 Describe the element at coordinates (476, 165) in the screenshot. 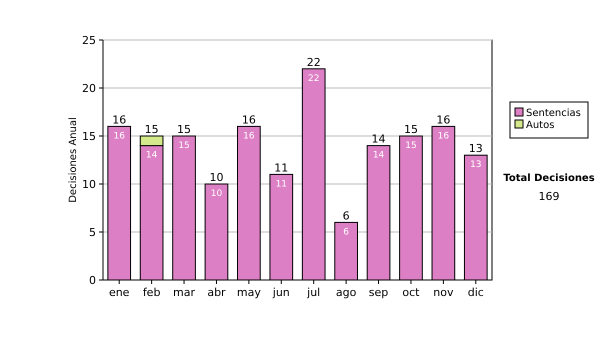

I see `data-label: 13` at that location.